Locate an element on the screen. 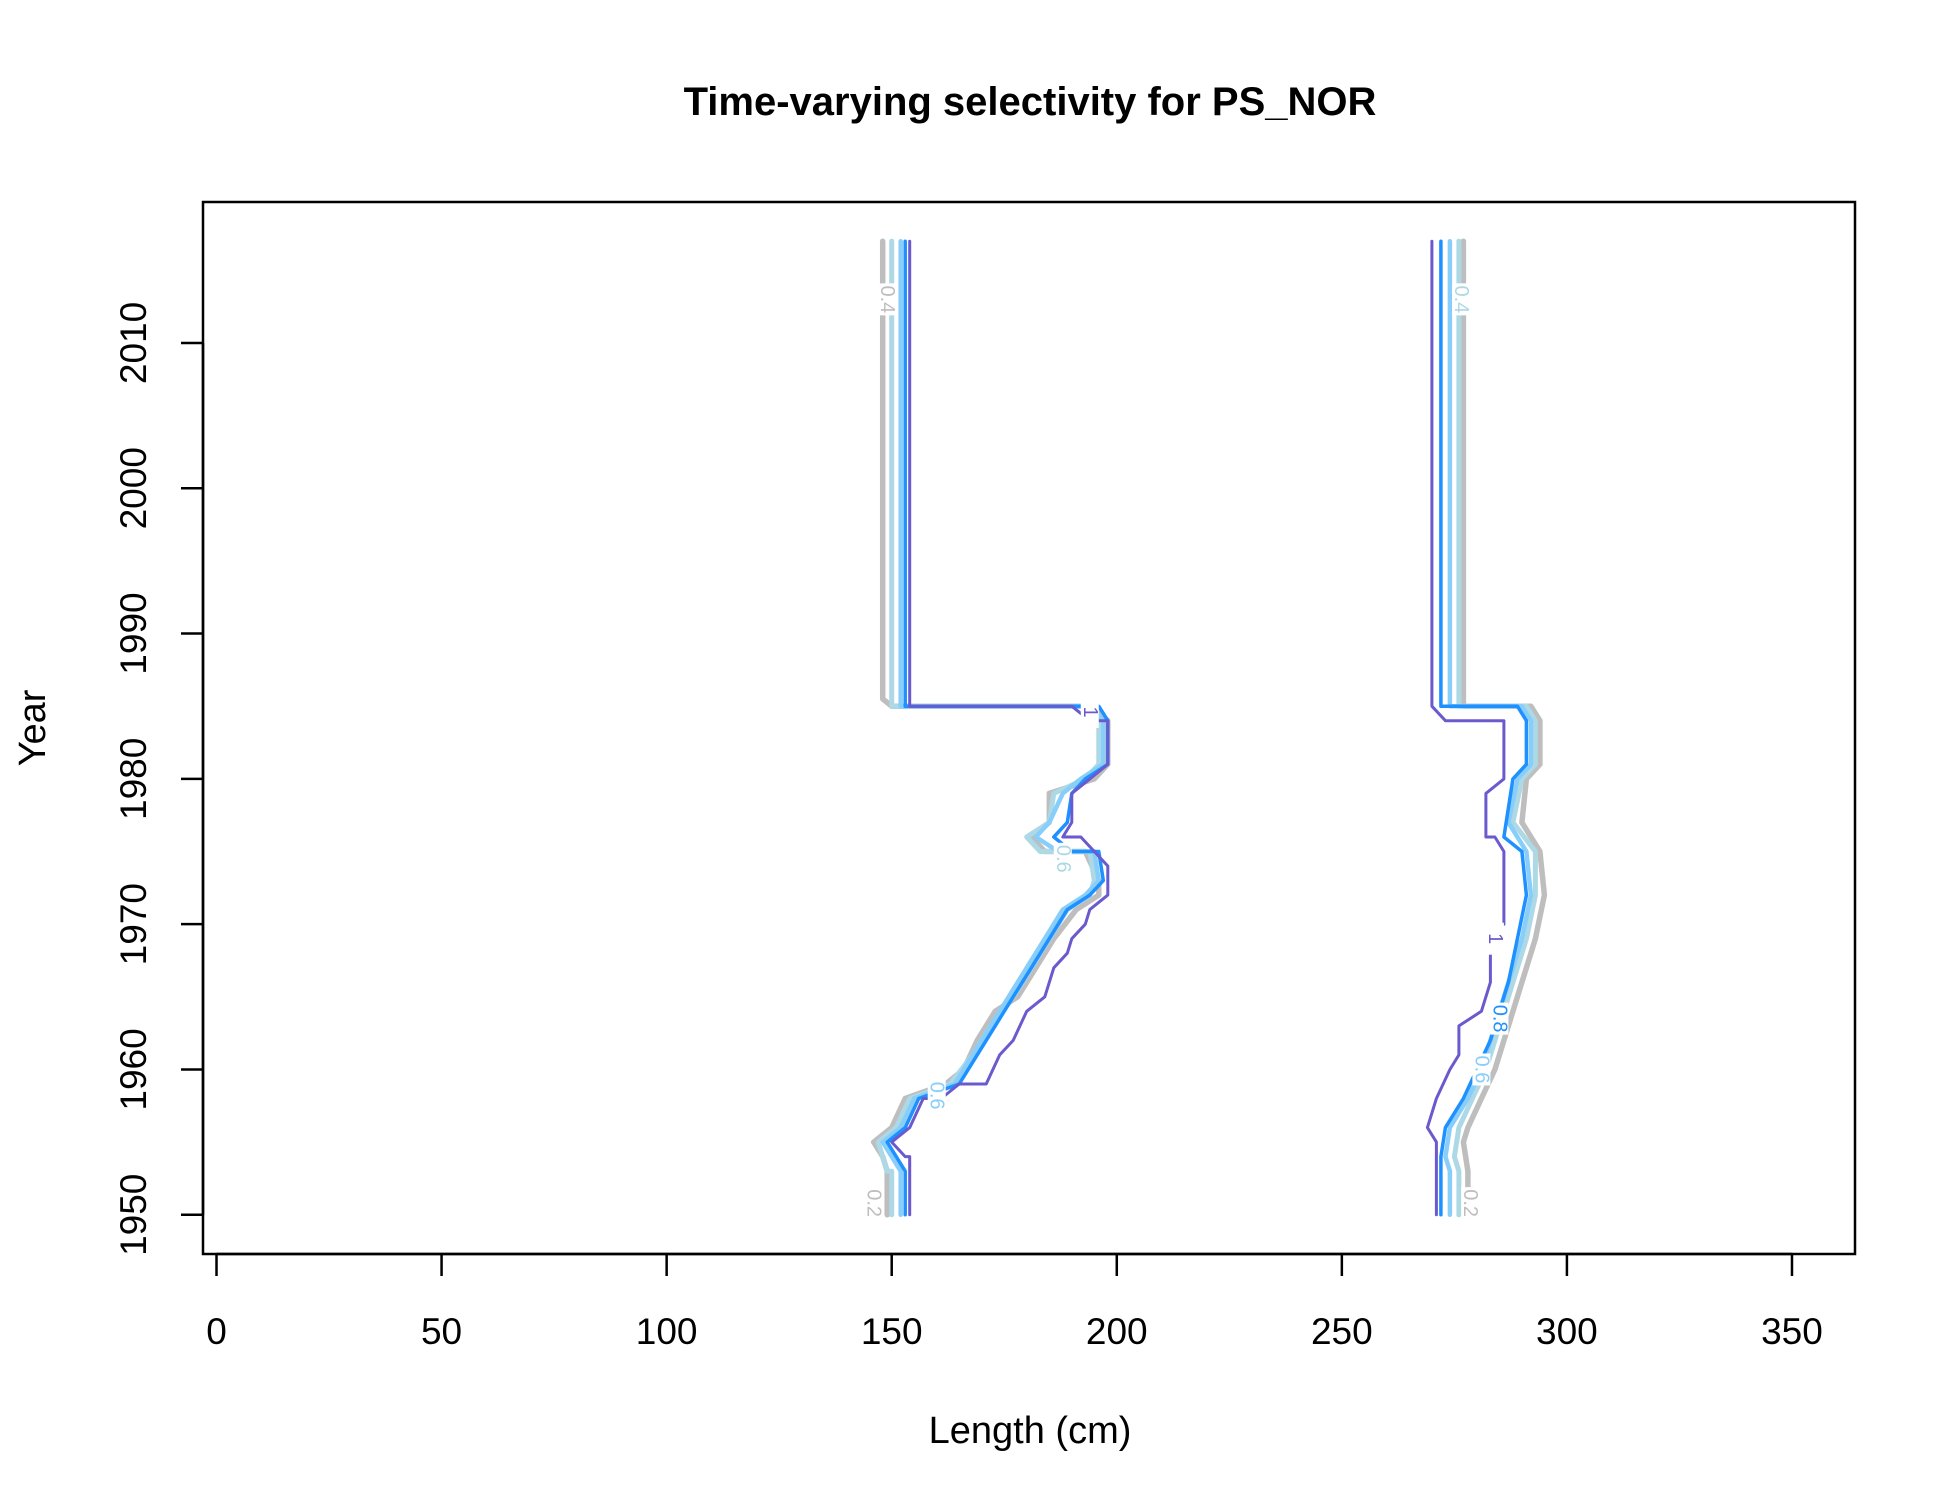 This screenshot has width=1950, height=1500. x-tick-label: 150 is located at coordinates (892, 1331).